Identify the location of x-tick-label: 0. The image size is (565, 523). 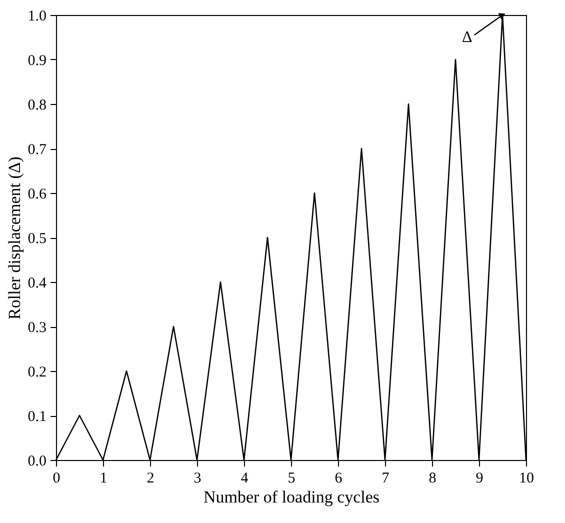
(56, 478).